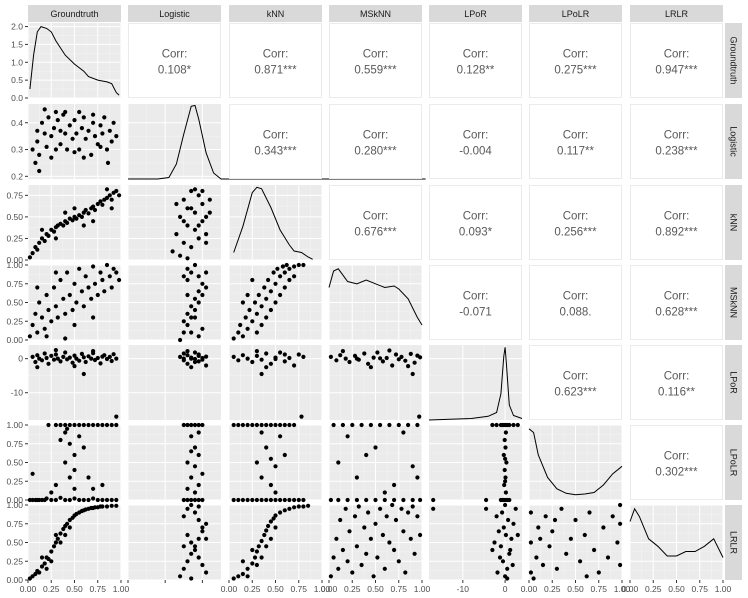 The image size is (748, 598). Describe the element at coordinates (733, 141) in the screenshot. I see `strip-right-logistic: Logistic` at that location.